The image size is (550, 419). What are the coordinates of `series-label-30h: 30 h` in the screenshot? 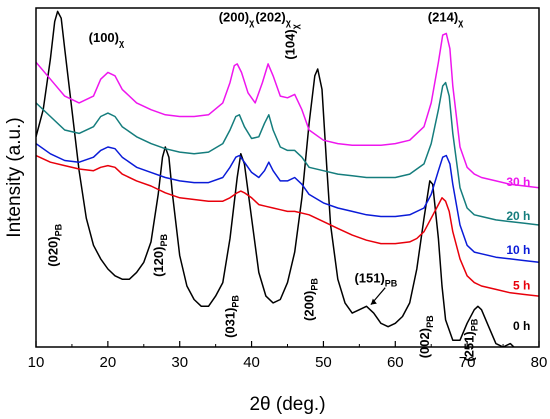 It's located at (518, 182).